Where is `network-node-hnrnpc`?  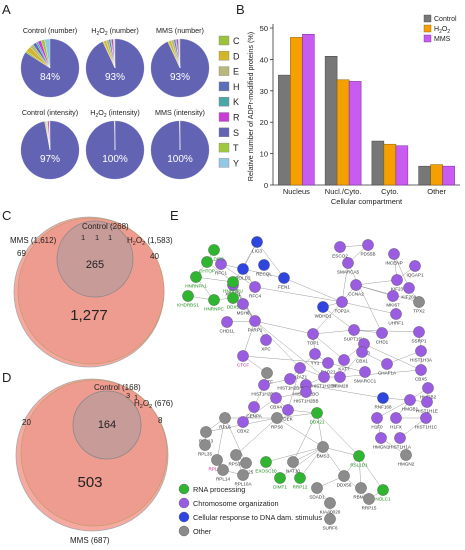
network-node-hnrnpc is located at coordinates (214, 300).